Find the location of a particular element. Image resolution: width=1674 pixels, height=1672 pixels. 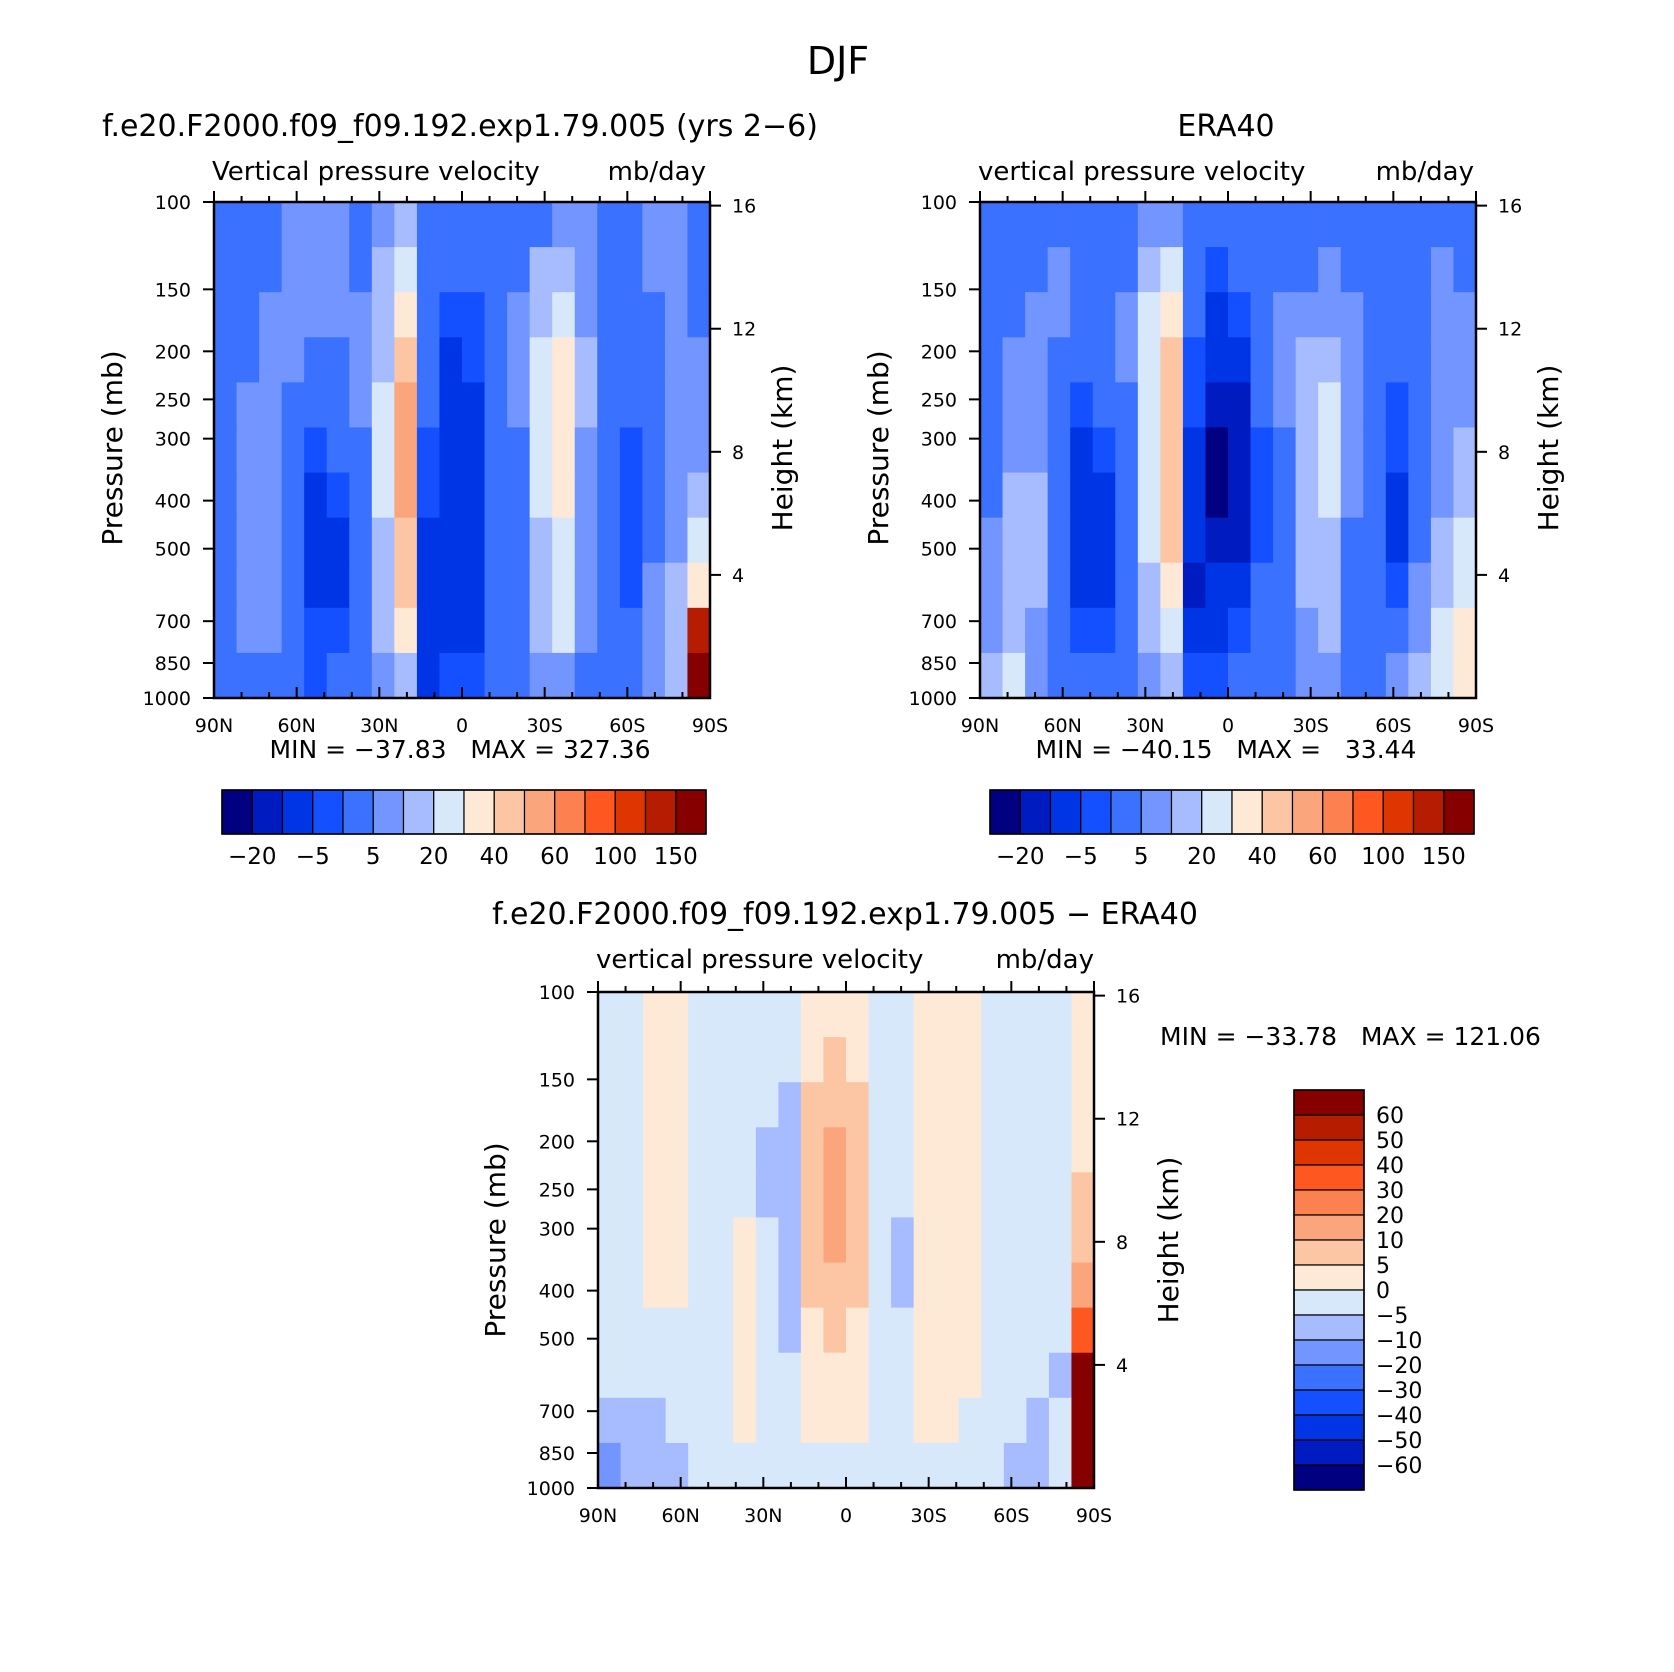

y-tick-label: 1000 is located at coordinates (551, 1489).